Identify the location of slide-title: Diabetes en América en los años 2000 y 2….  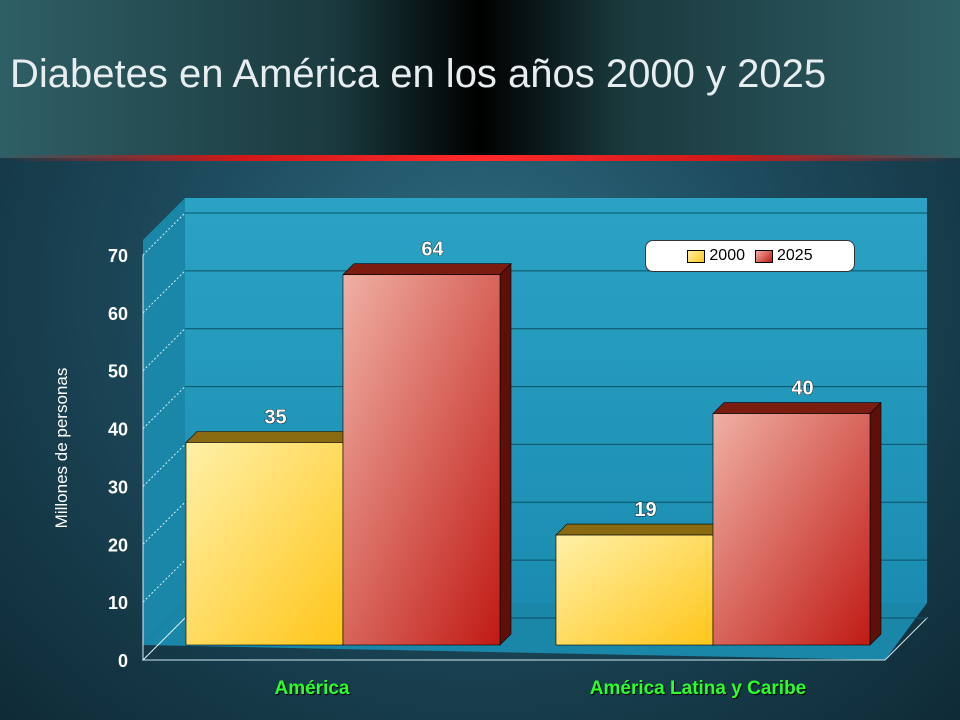
(418, 74).